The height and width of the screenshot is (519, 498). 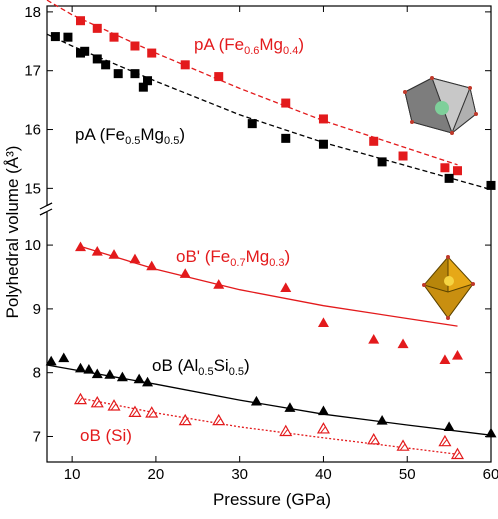 I want to click on x-tick-label: 50, so click(x=407, y=474).